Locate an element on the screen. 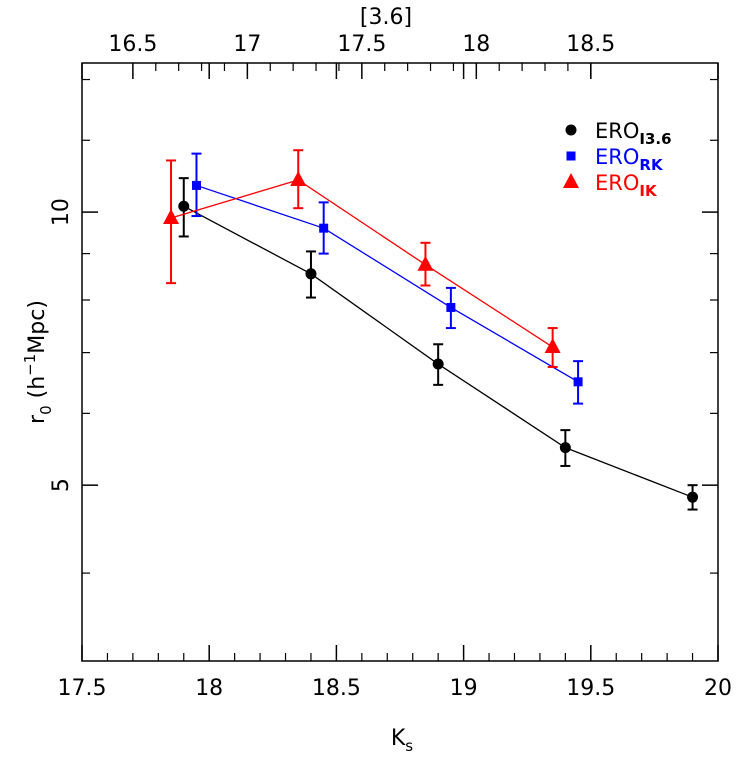 The image size is (739, 759). x-tick-label: 18 is located at coordinates (209, 688).